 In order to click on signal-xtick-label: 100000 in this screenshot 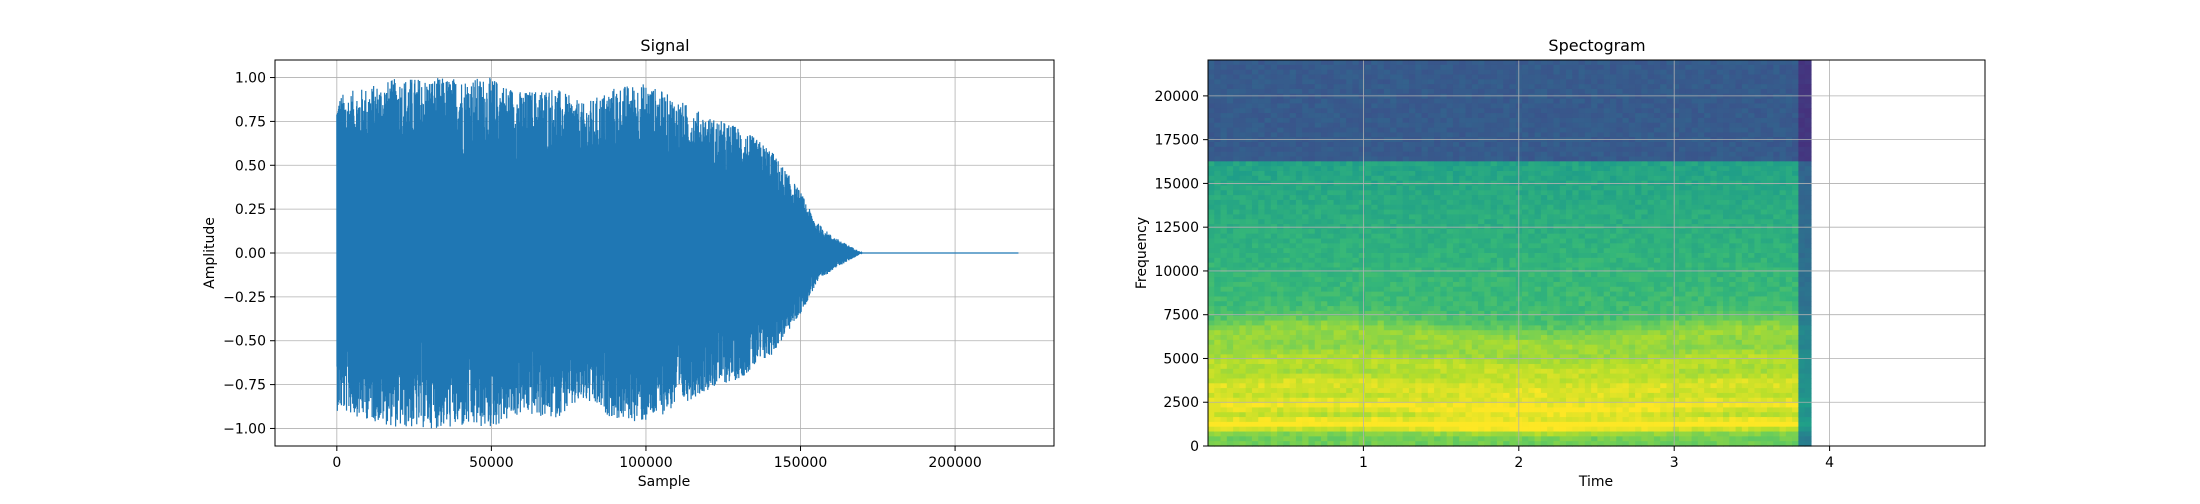, I will do `click(645, 463)`.